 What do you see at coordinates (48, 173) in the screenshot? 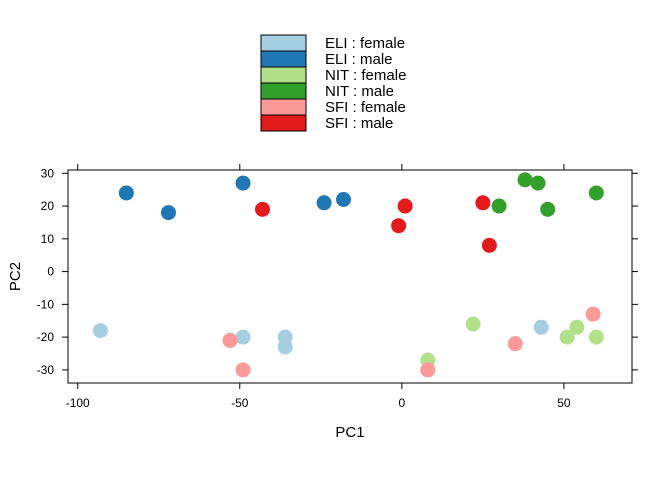
I see `y-tick-label: 30` at bounding box center [48, 173].